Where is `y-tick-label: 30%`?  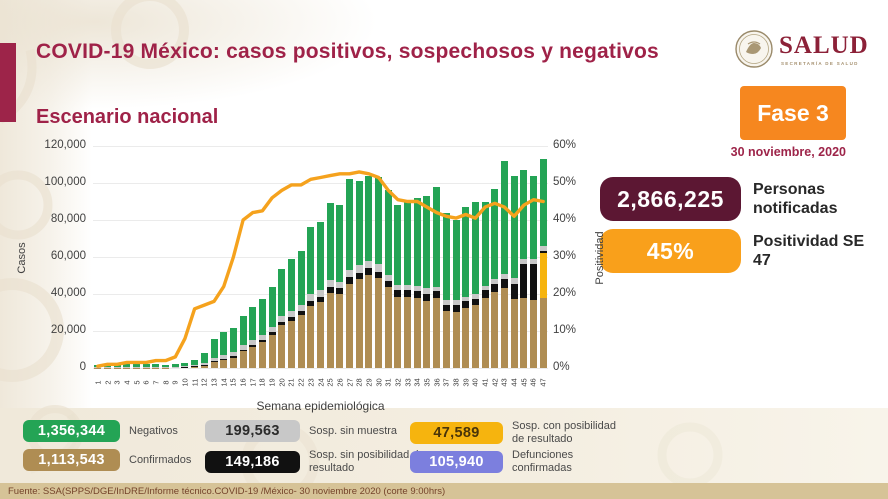
y-tick-label: 30% is located at coordinates (565, 256).